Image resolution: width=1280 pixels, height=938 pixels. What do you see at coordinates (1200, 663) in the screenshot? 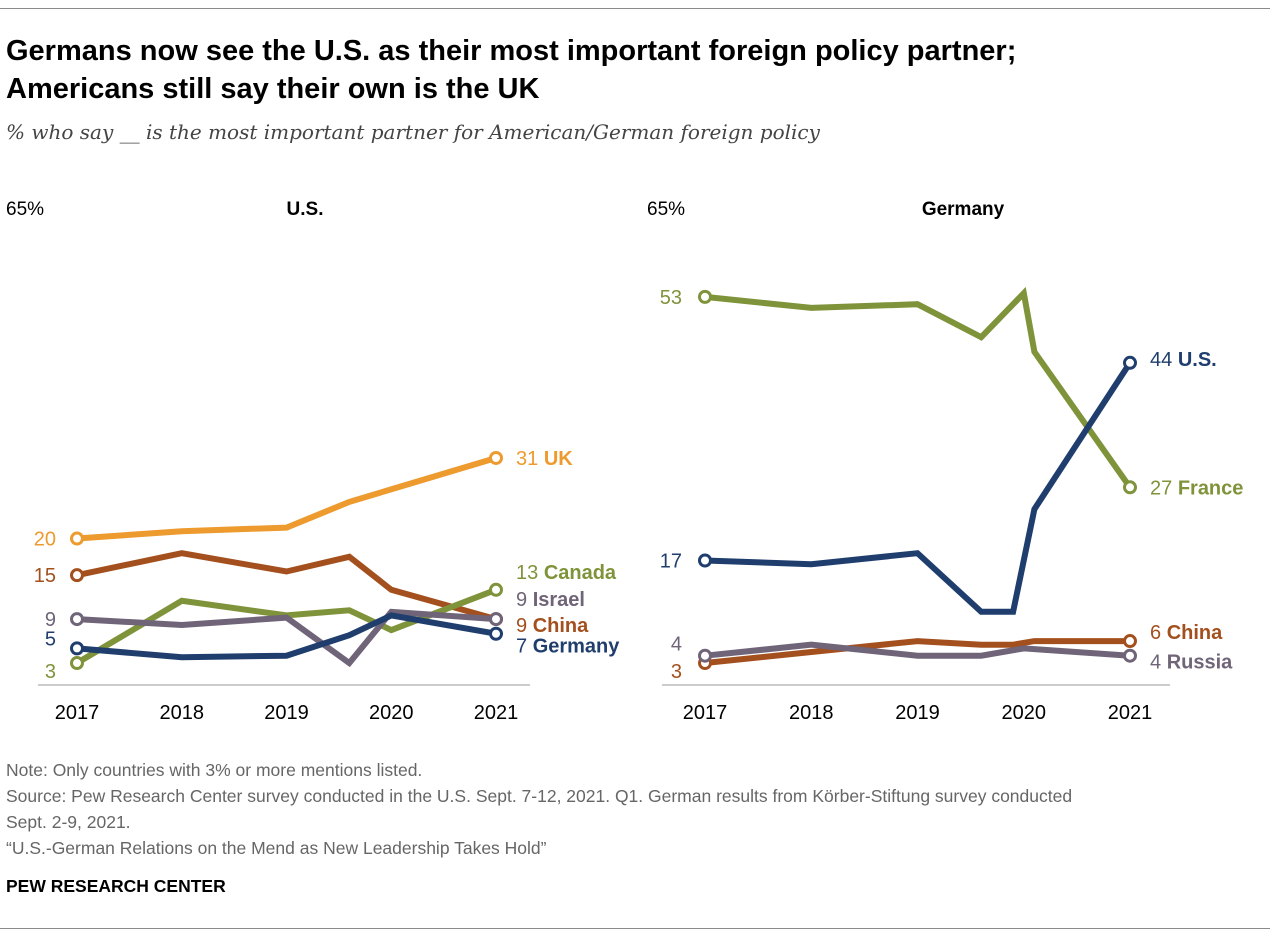
I see `series-name: Russia` at bounding box center [1200, 663].